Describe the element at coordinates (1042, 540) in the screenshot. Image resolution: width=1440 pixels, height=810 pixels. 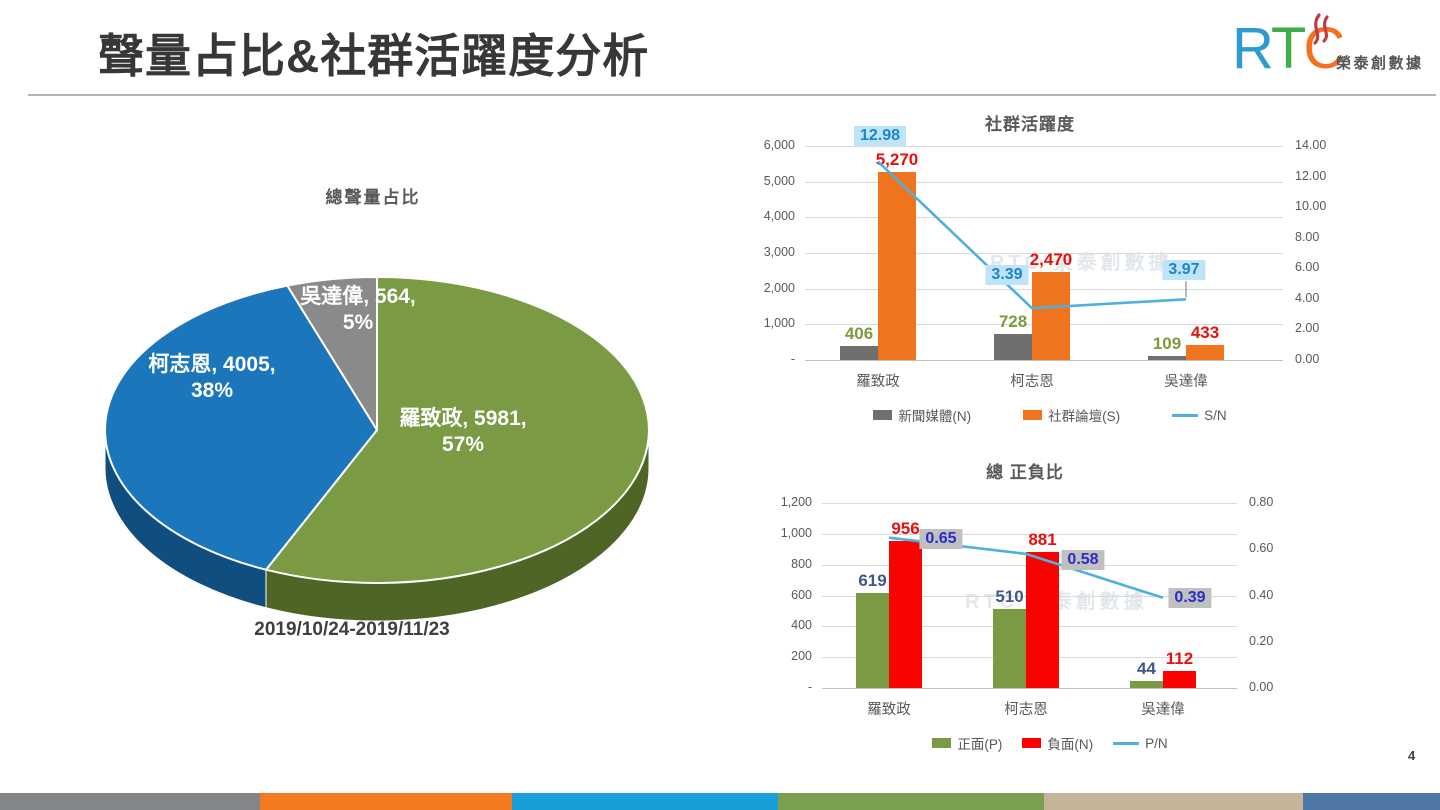
I see `bar-value-label: 881` at that location.